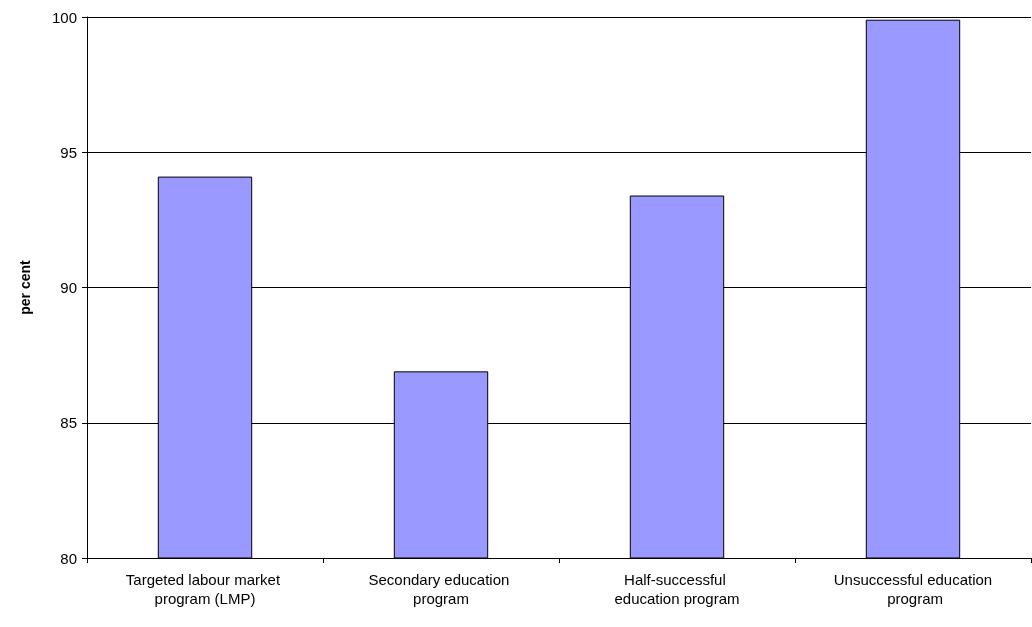 The image size is (1032, 627). I want to click on x-tick-label: Half-successful education program, so click(677, 589).